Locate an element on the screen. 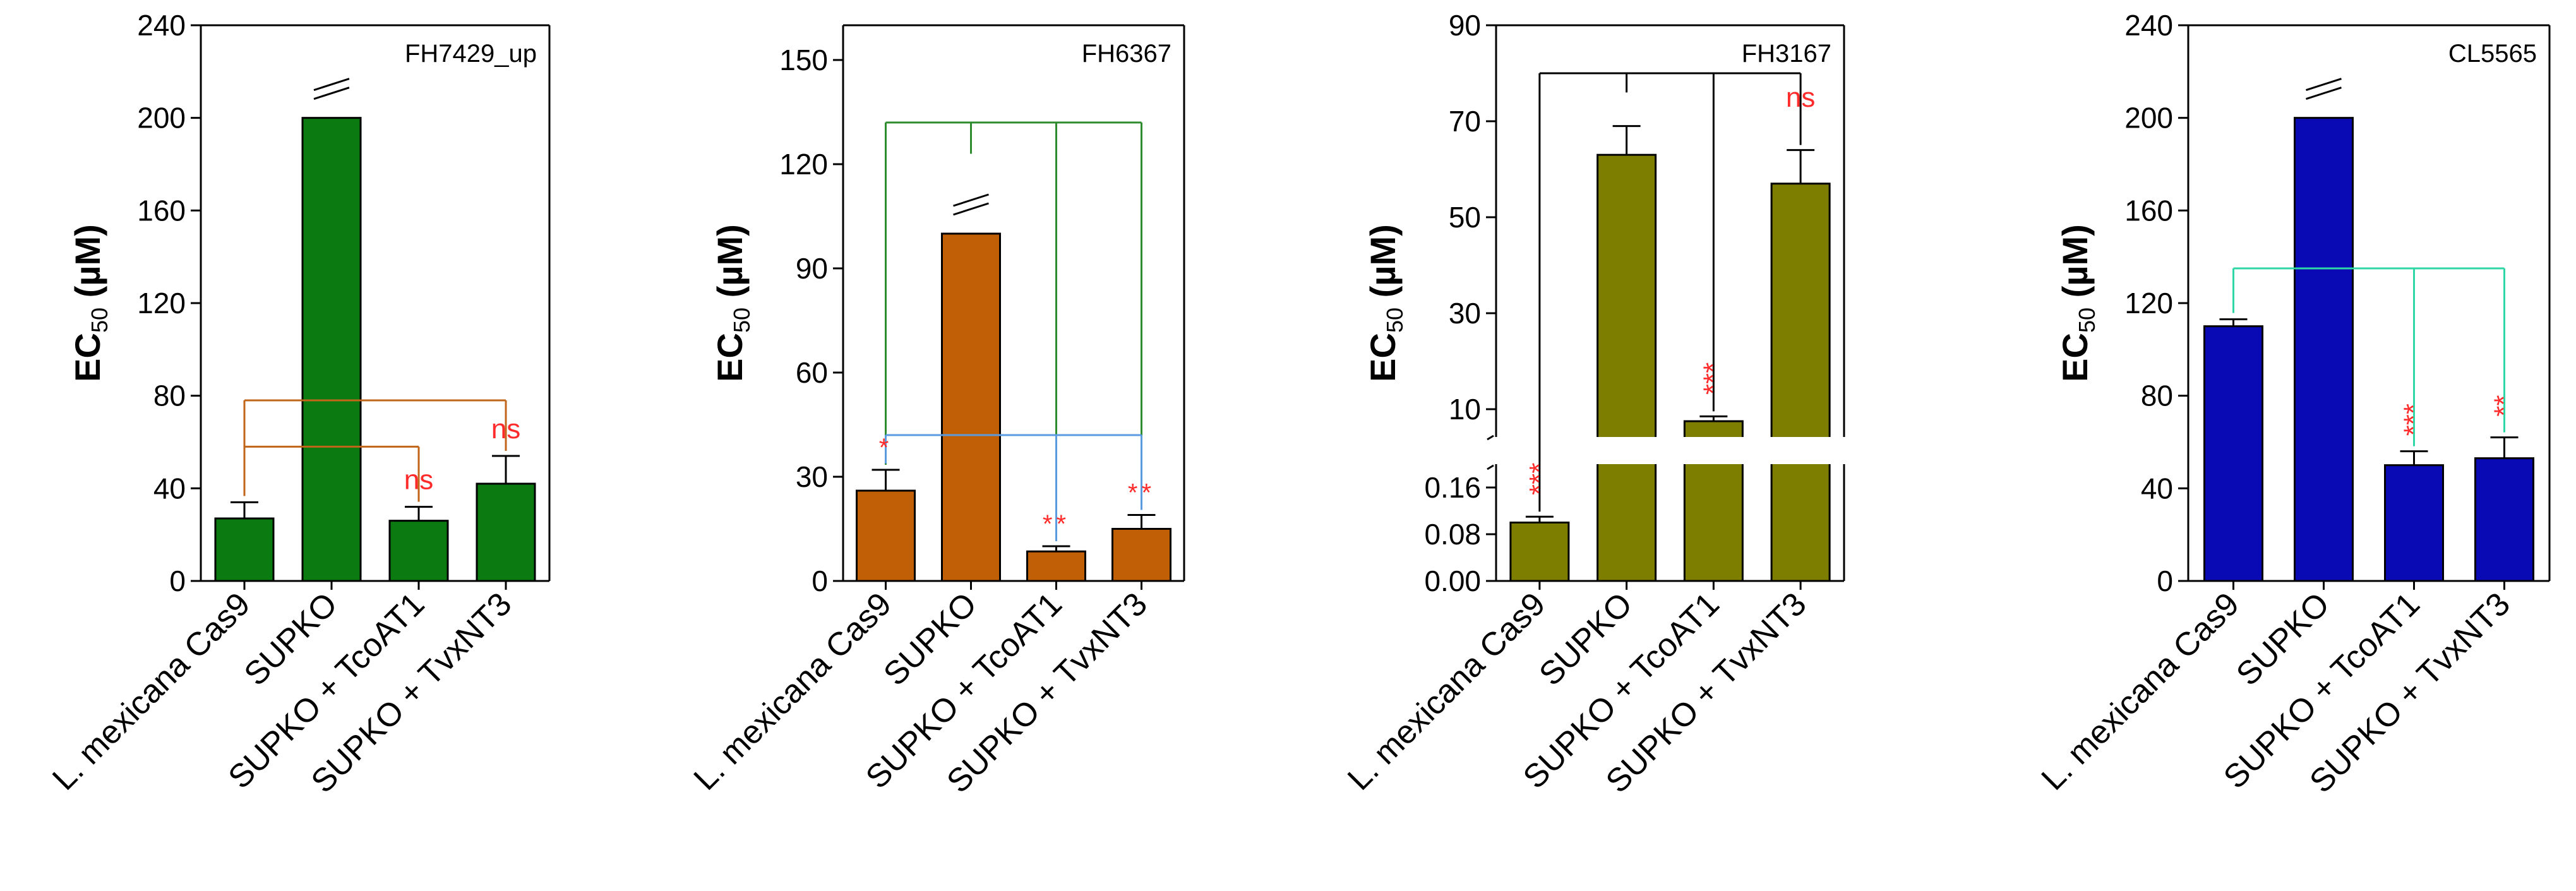  y-tick-label: 0.16 is located at coordinates (1452, 488).